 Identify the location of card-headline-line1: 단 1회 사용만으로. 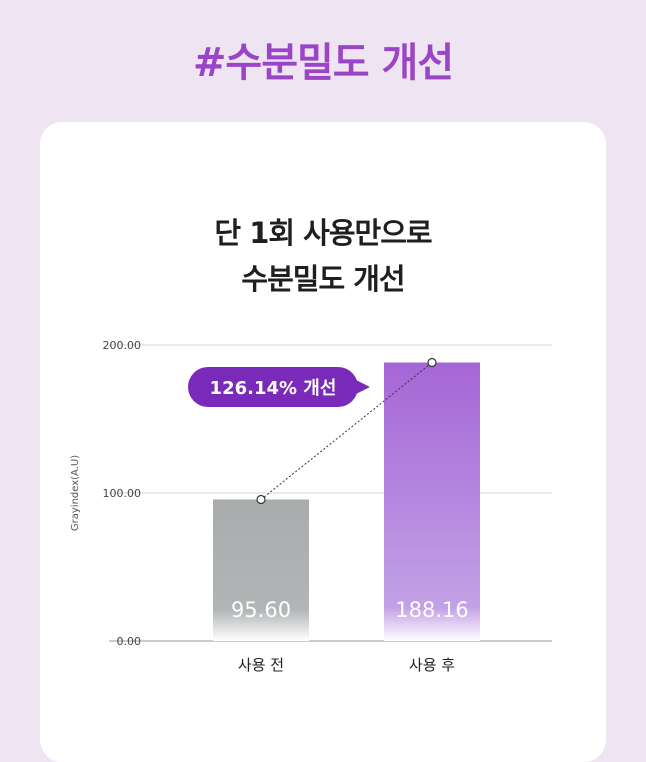
(323, 233).